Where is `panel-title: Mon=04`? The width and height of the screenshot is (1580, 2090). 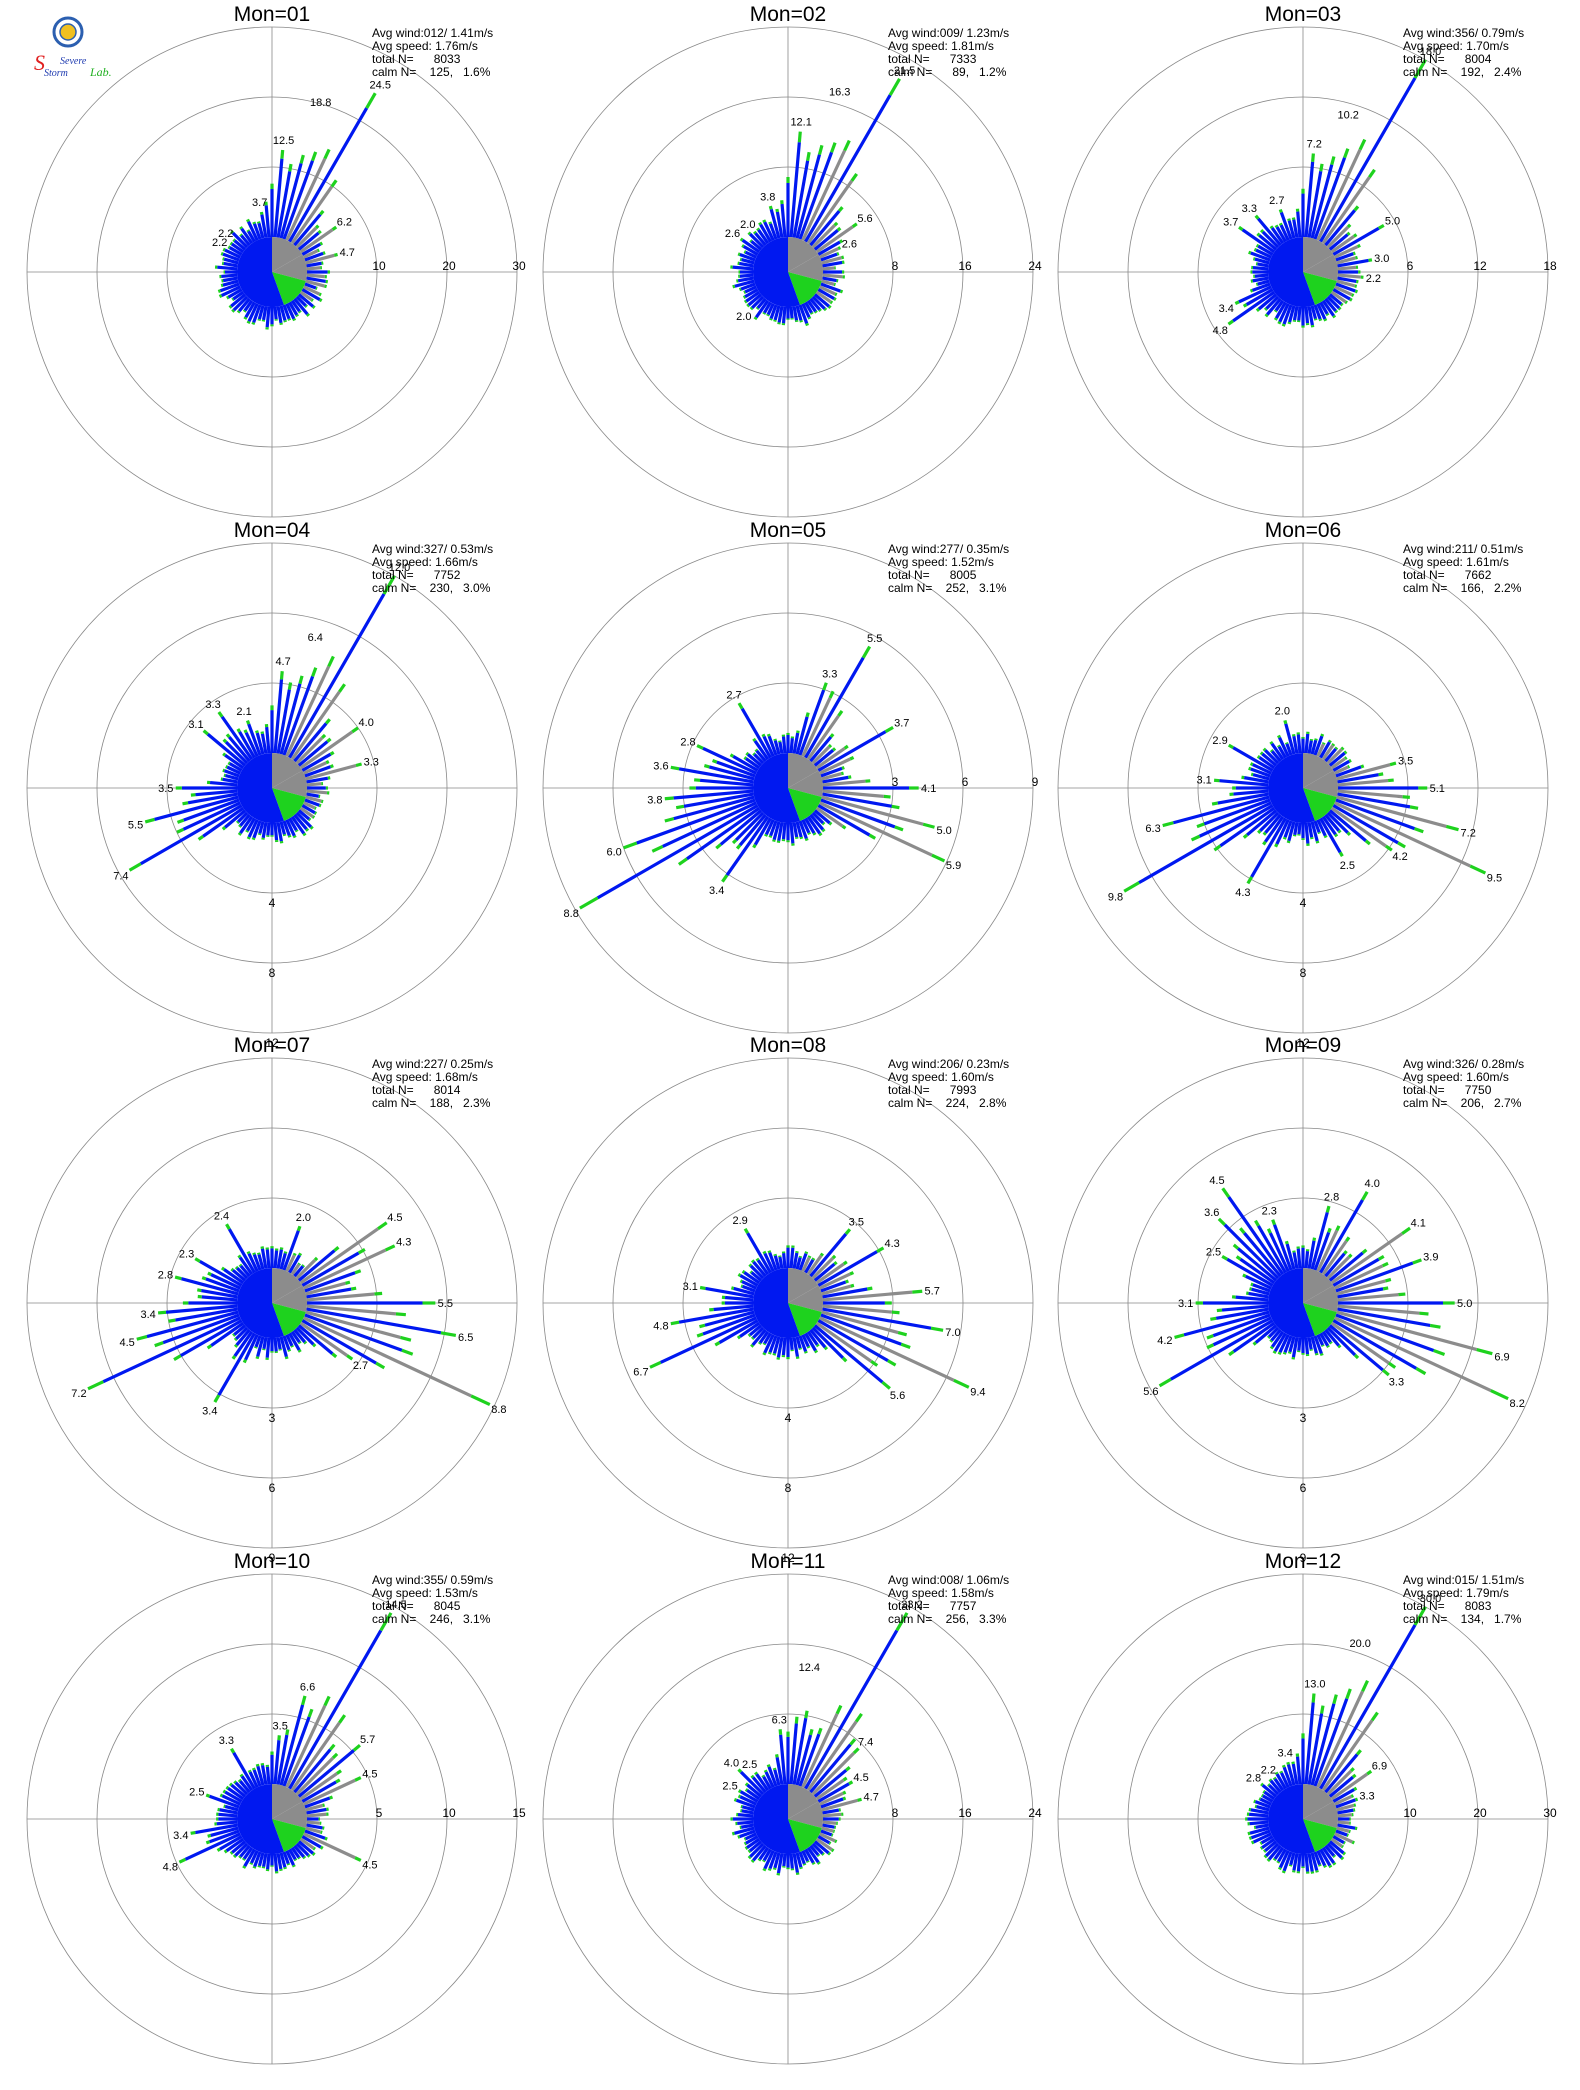
panel-title: Mon=04 is located at coordinates (272, 530).